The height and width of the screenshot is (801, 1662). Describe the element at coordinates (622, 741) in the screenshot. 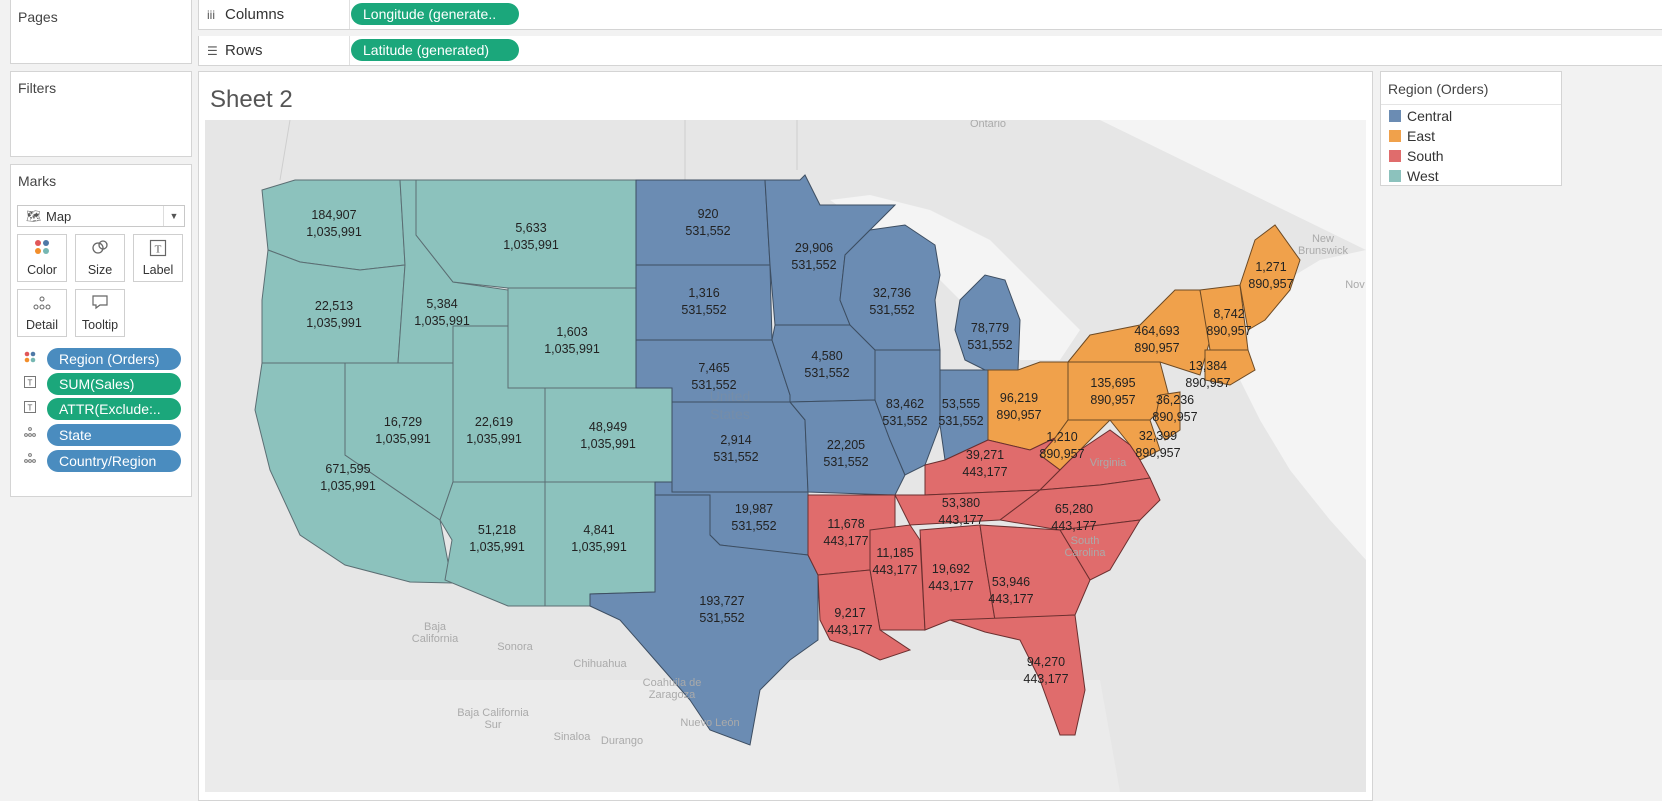

I see `geo-label: Durango` at that location.